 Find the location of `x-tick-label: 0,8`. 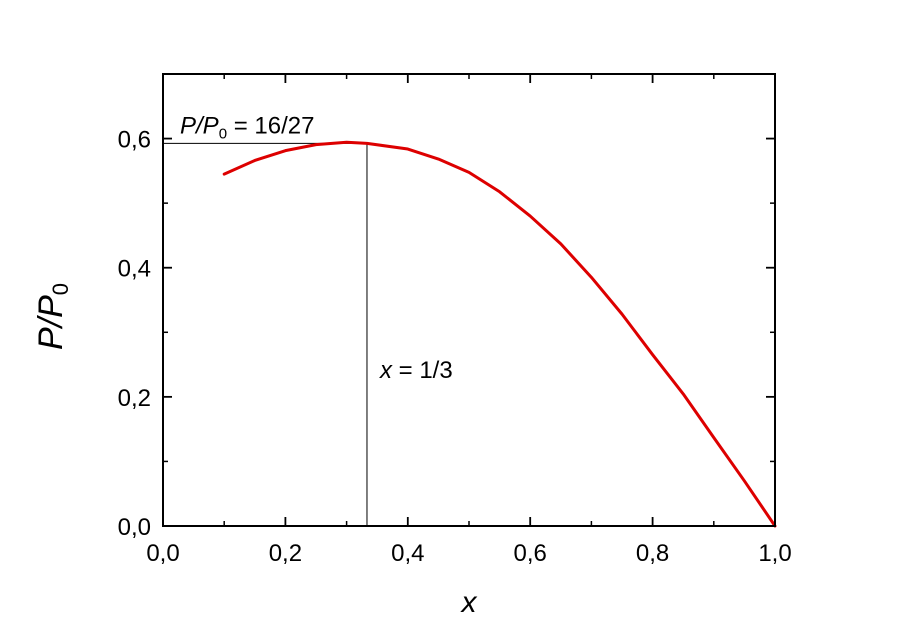

x-tick-label: 0,8 is located at coordinates (652, 553).